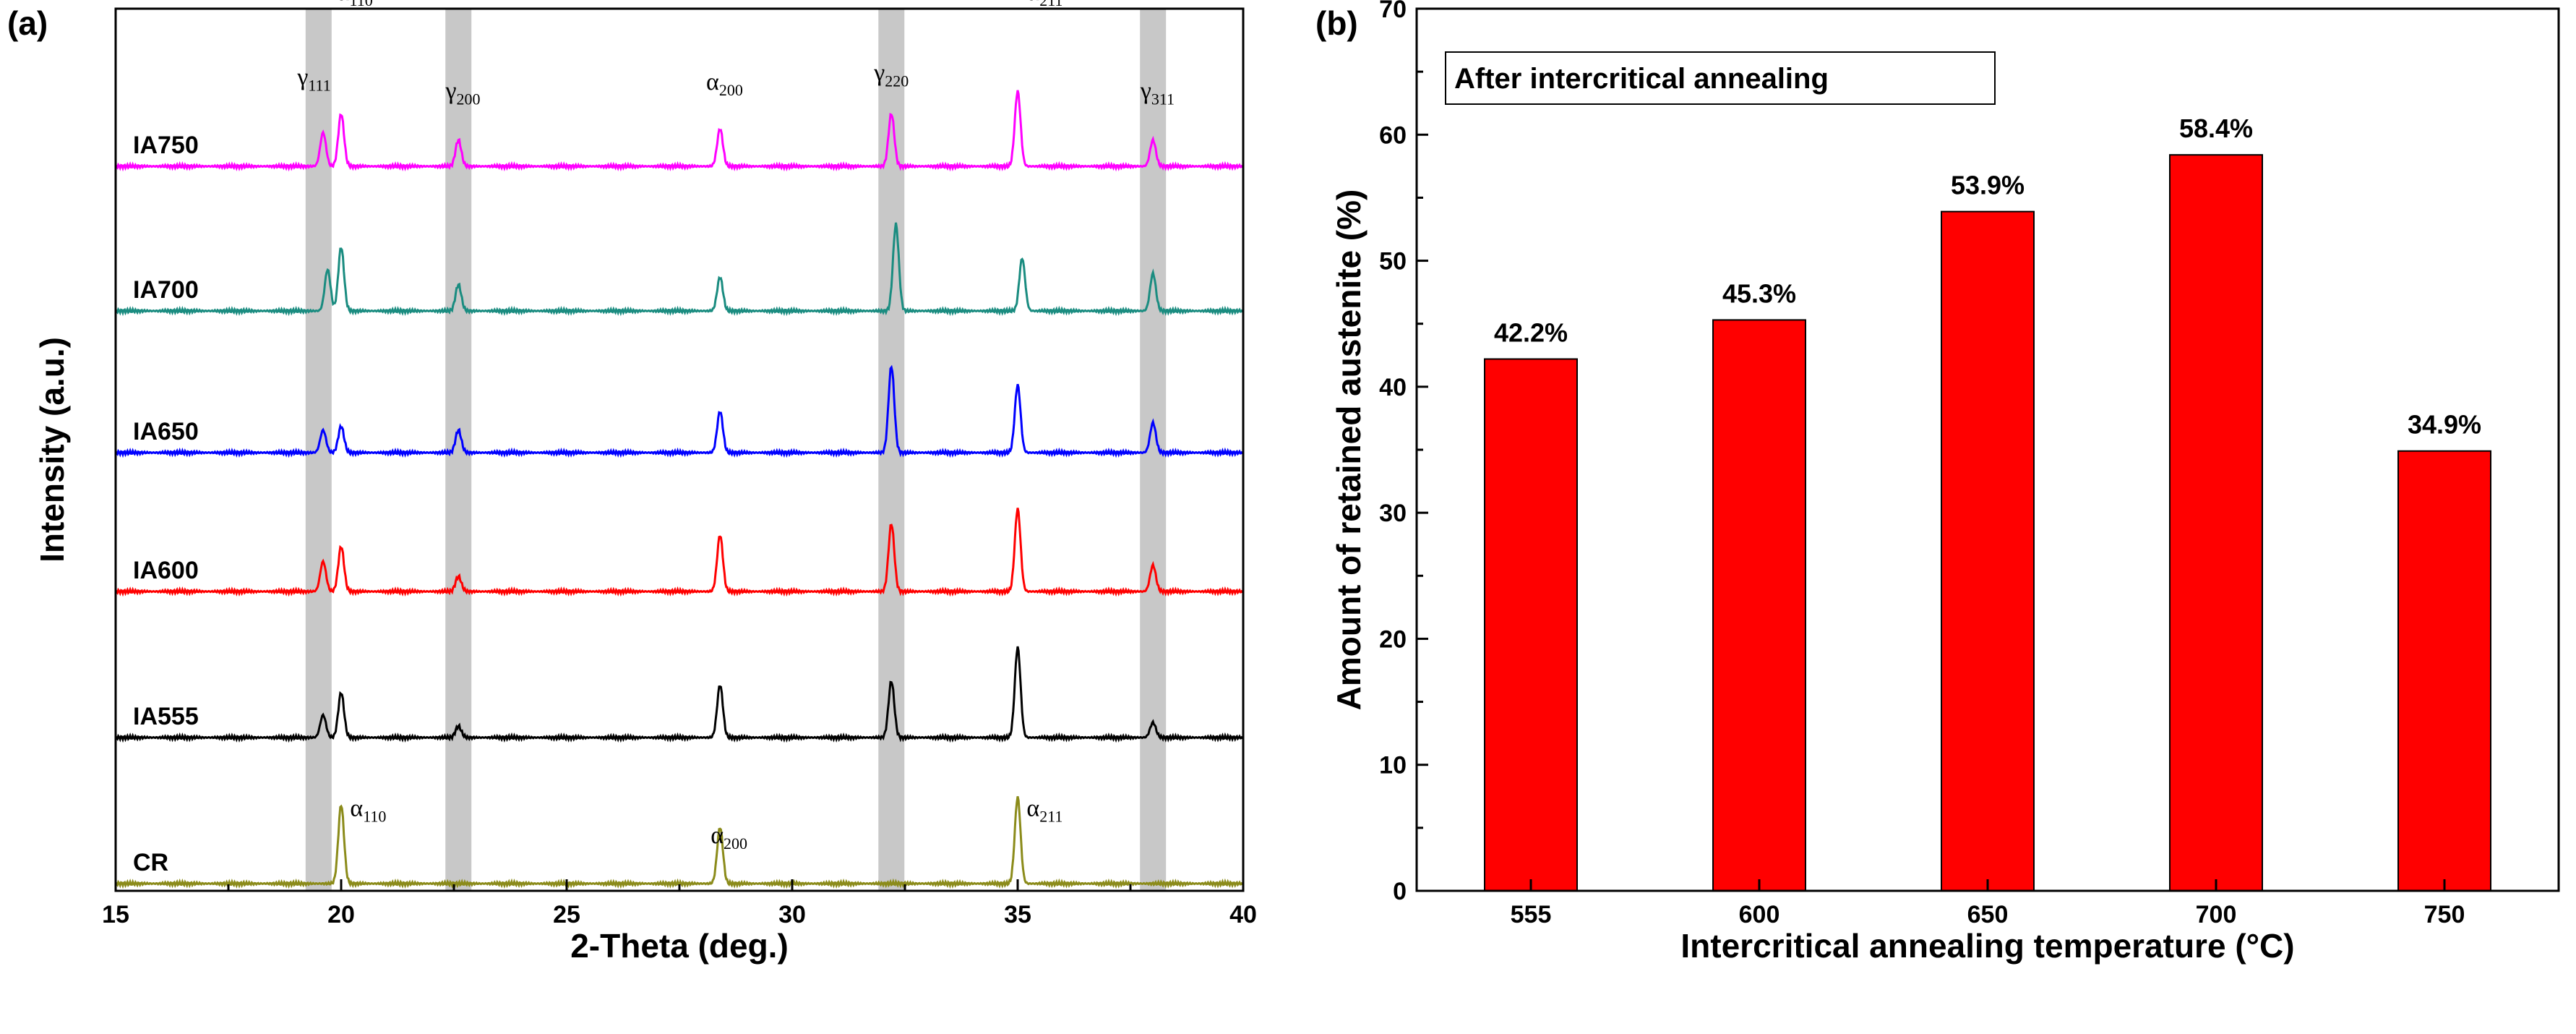 The image size is (2576, 1034). What do you see at coordinates (1760, 914) in the screenshot?
I see `x-tick-label: 600` at bounding box center [1760, 914].